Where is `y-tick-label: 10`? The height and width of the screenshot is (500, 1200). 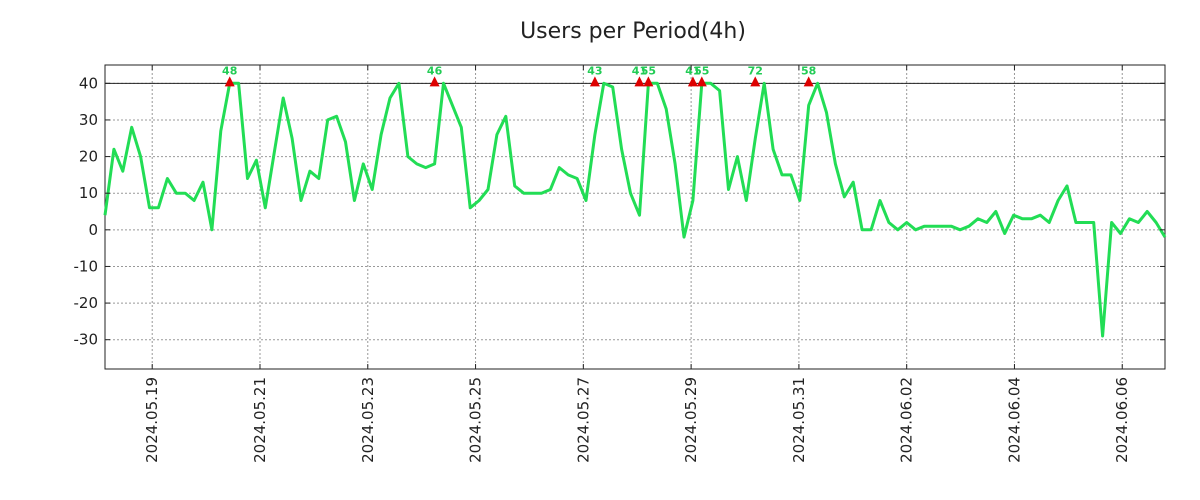 y-tick-label: 10 is located at coordinates (88, 193).